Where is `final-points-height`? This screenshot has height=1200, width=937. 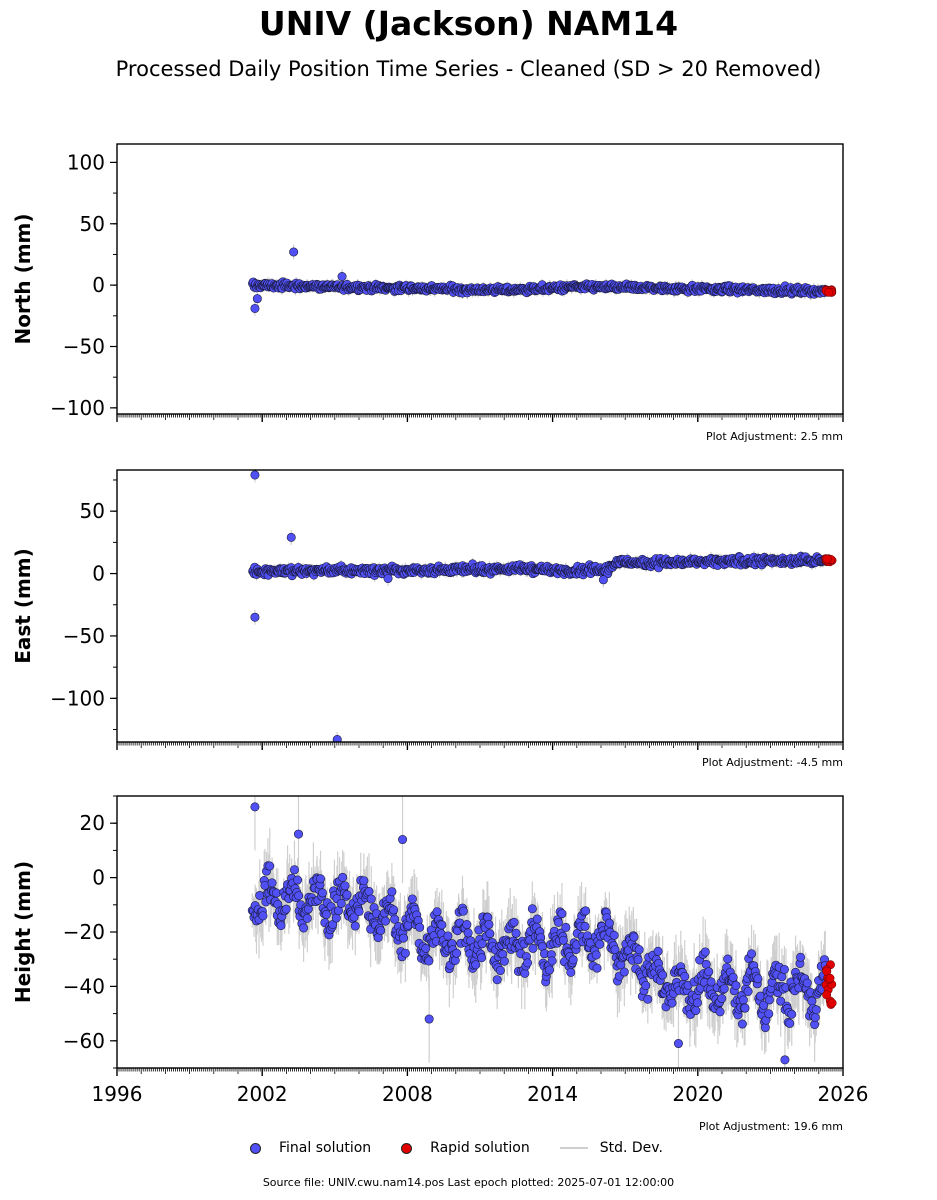
final-points-height is located at coordinates (539, 933).